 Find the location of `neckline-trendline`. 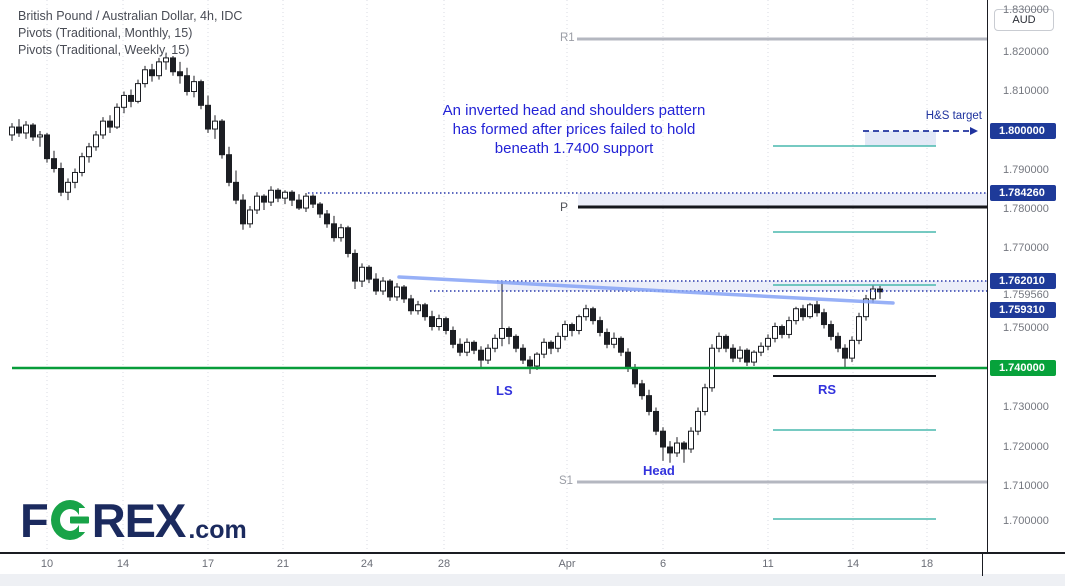

neckline-trendline is located at coordinates (646, 290).